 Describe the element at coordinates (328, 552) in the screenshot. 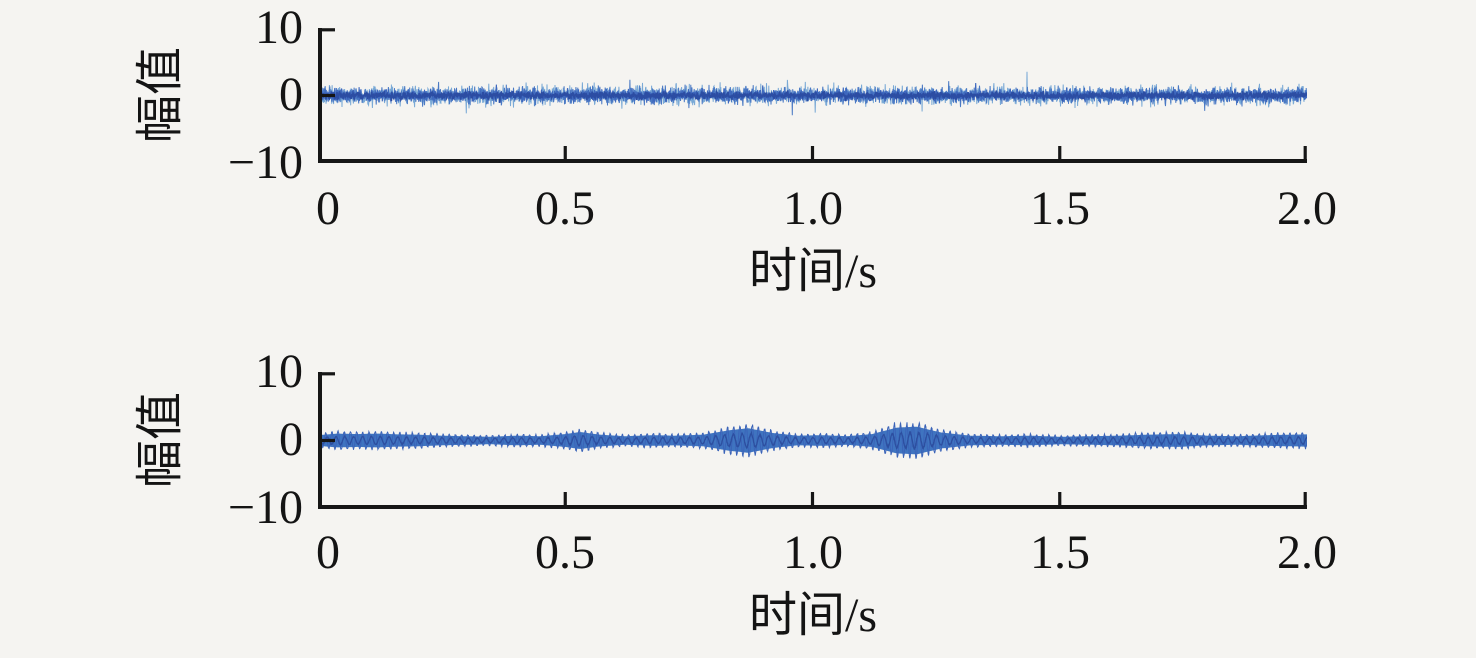

I see `x-tick-0-bottom: 0` at that location.